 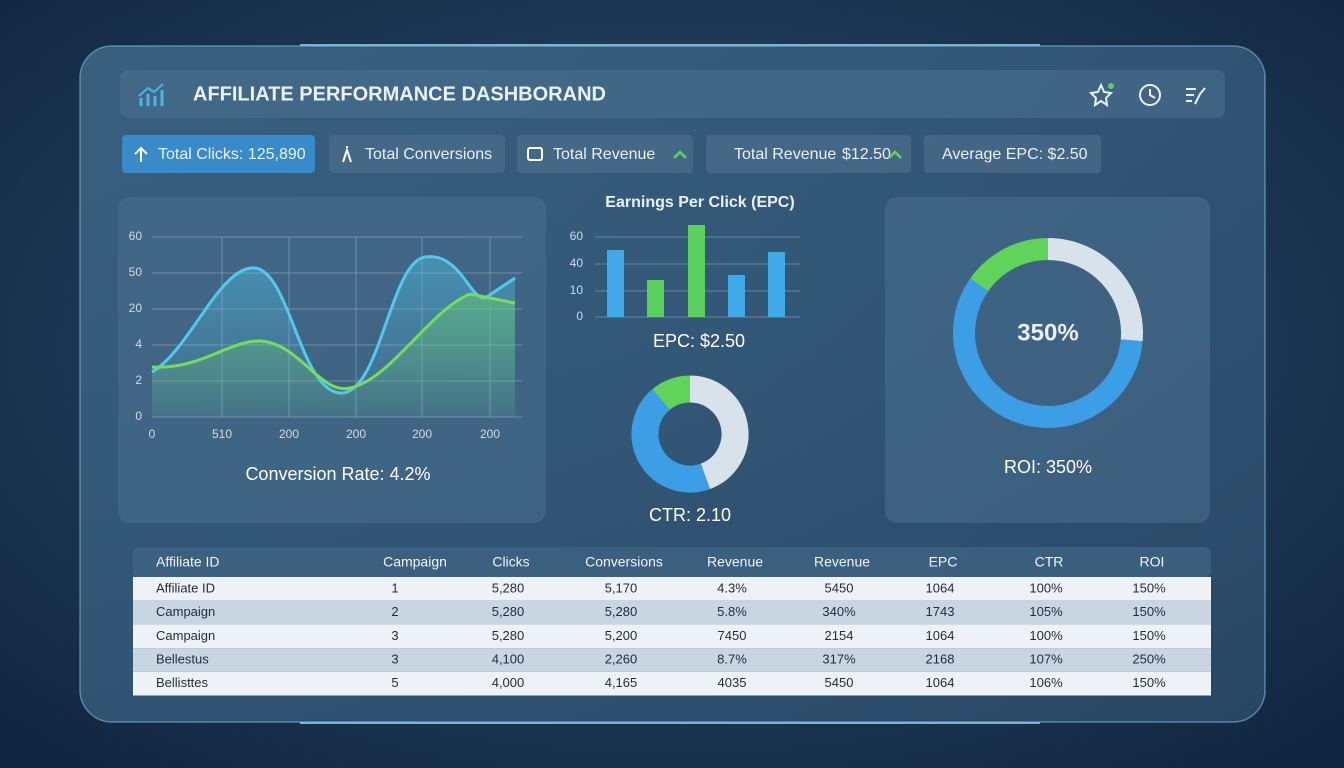 What do you see at coordinates (690, 515) in the screenshot?
I see `ctr-caption: CTR: 2.10` at bounding box center [690, 515].